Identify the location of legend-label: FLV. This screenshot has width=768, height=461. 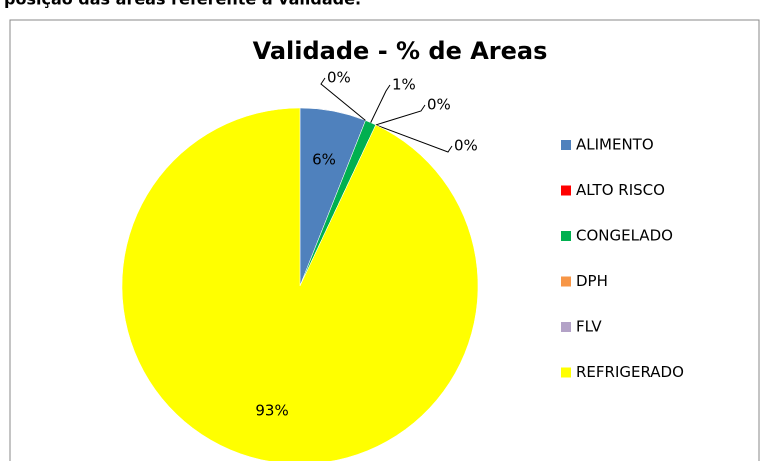
(589, 327).